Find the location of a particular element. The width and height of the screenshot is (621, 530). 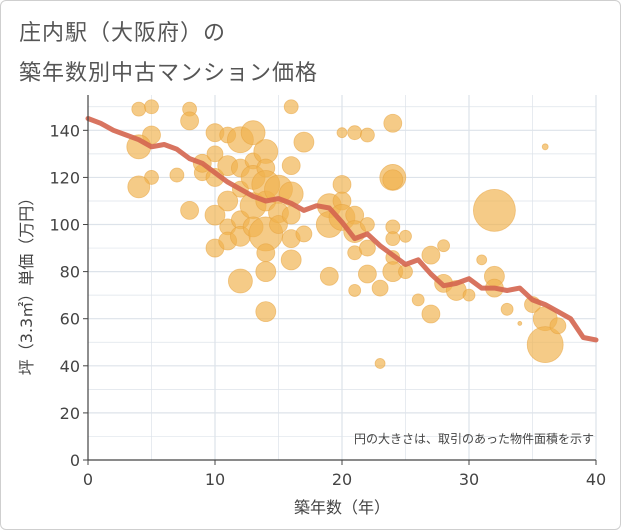

x-tick-label: 40 is located at coordinates (596, 479).